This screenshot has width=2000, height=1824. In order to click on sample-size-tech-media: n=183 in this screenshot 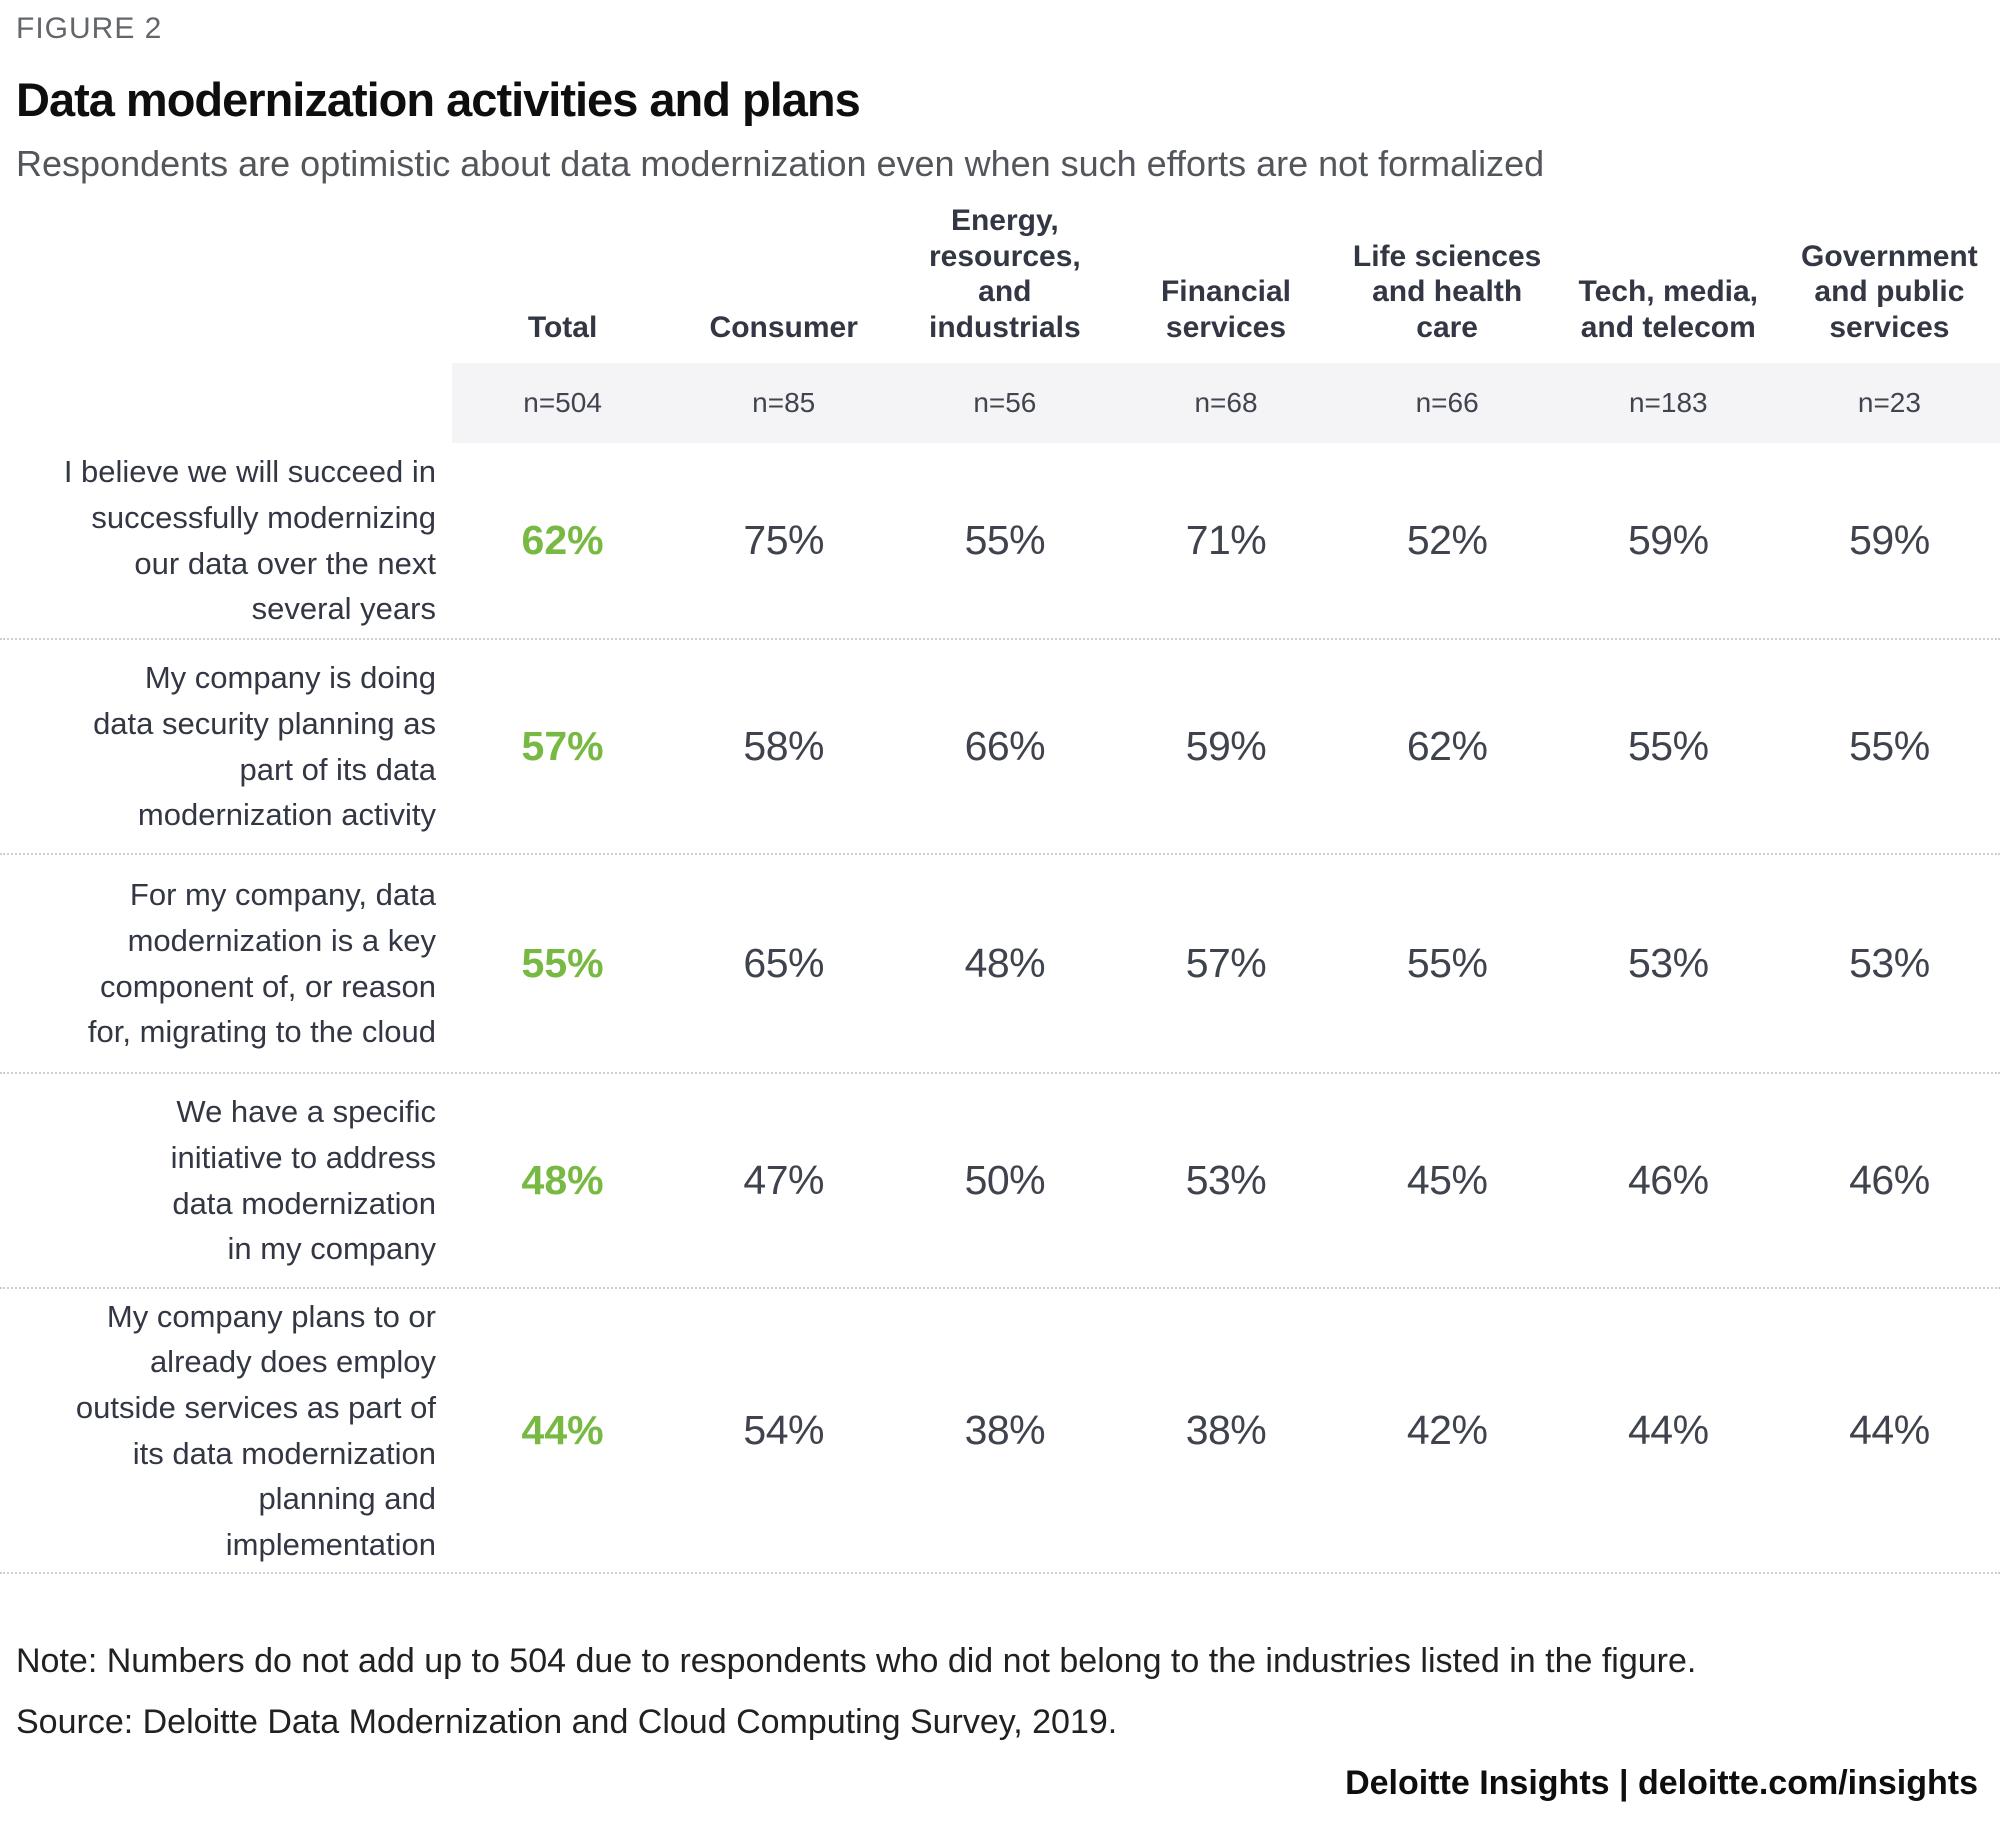, I will do `click(1668, 403)`.